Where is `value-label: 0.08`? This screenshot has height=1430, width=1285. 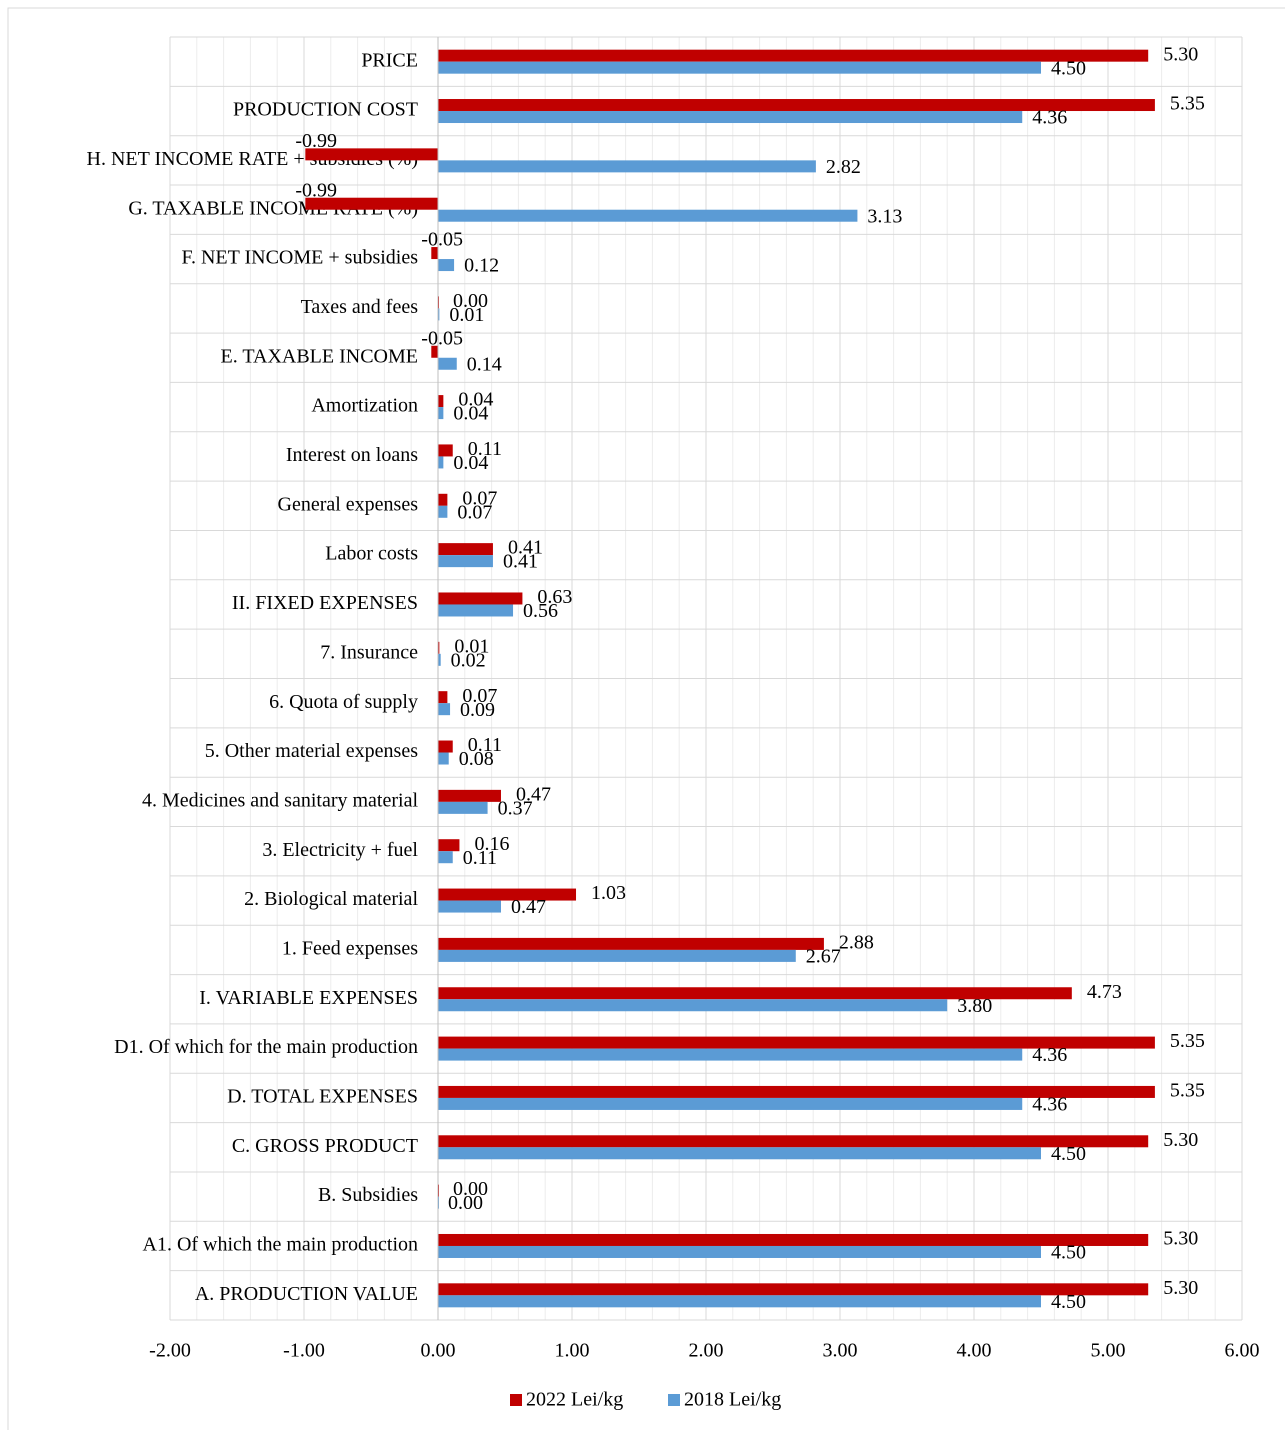 value-label: 0.08 is located at coordinates (476, 759).